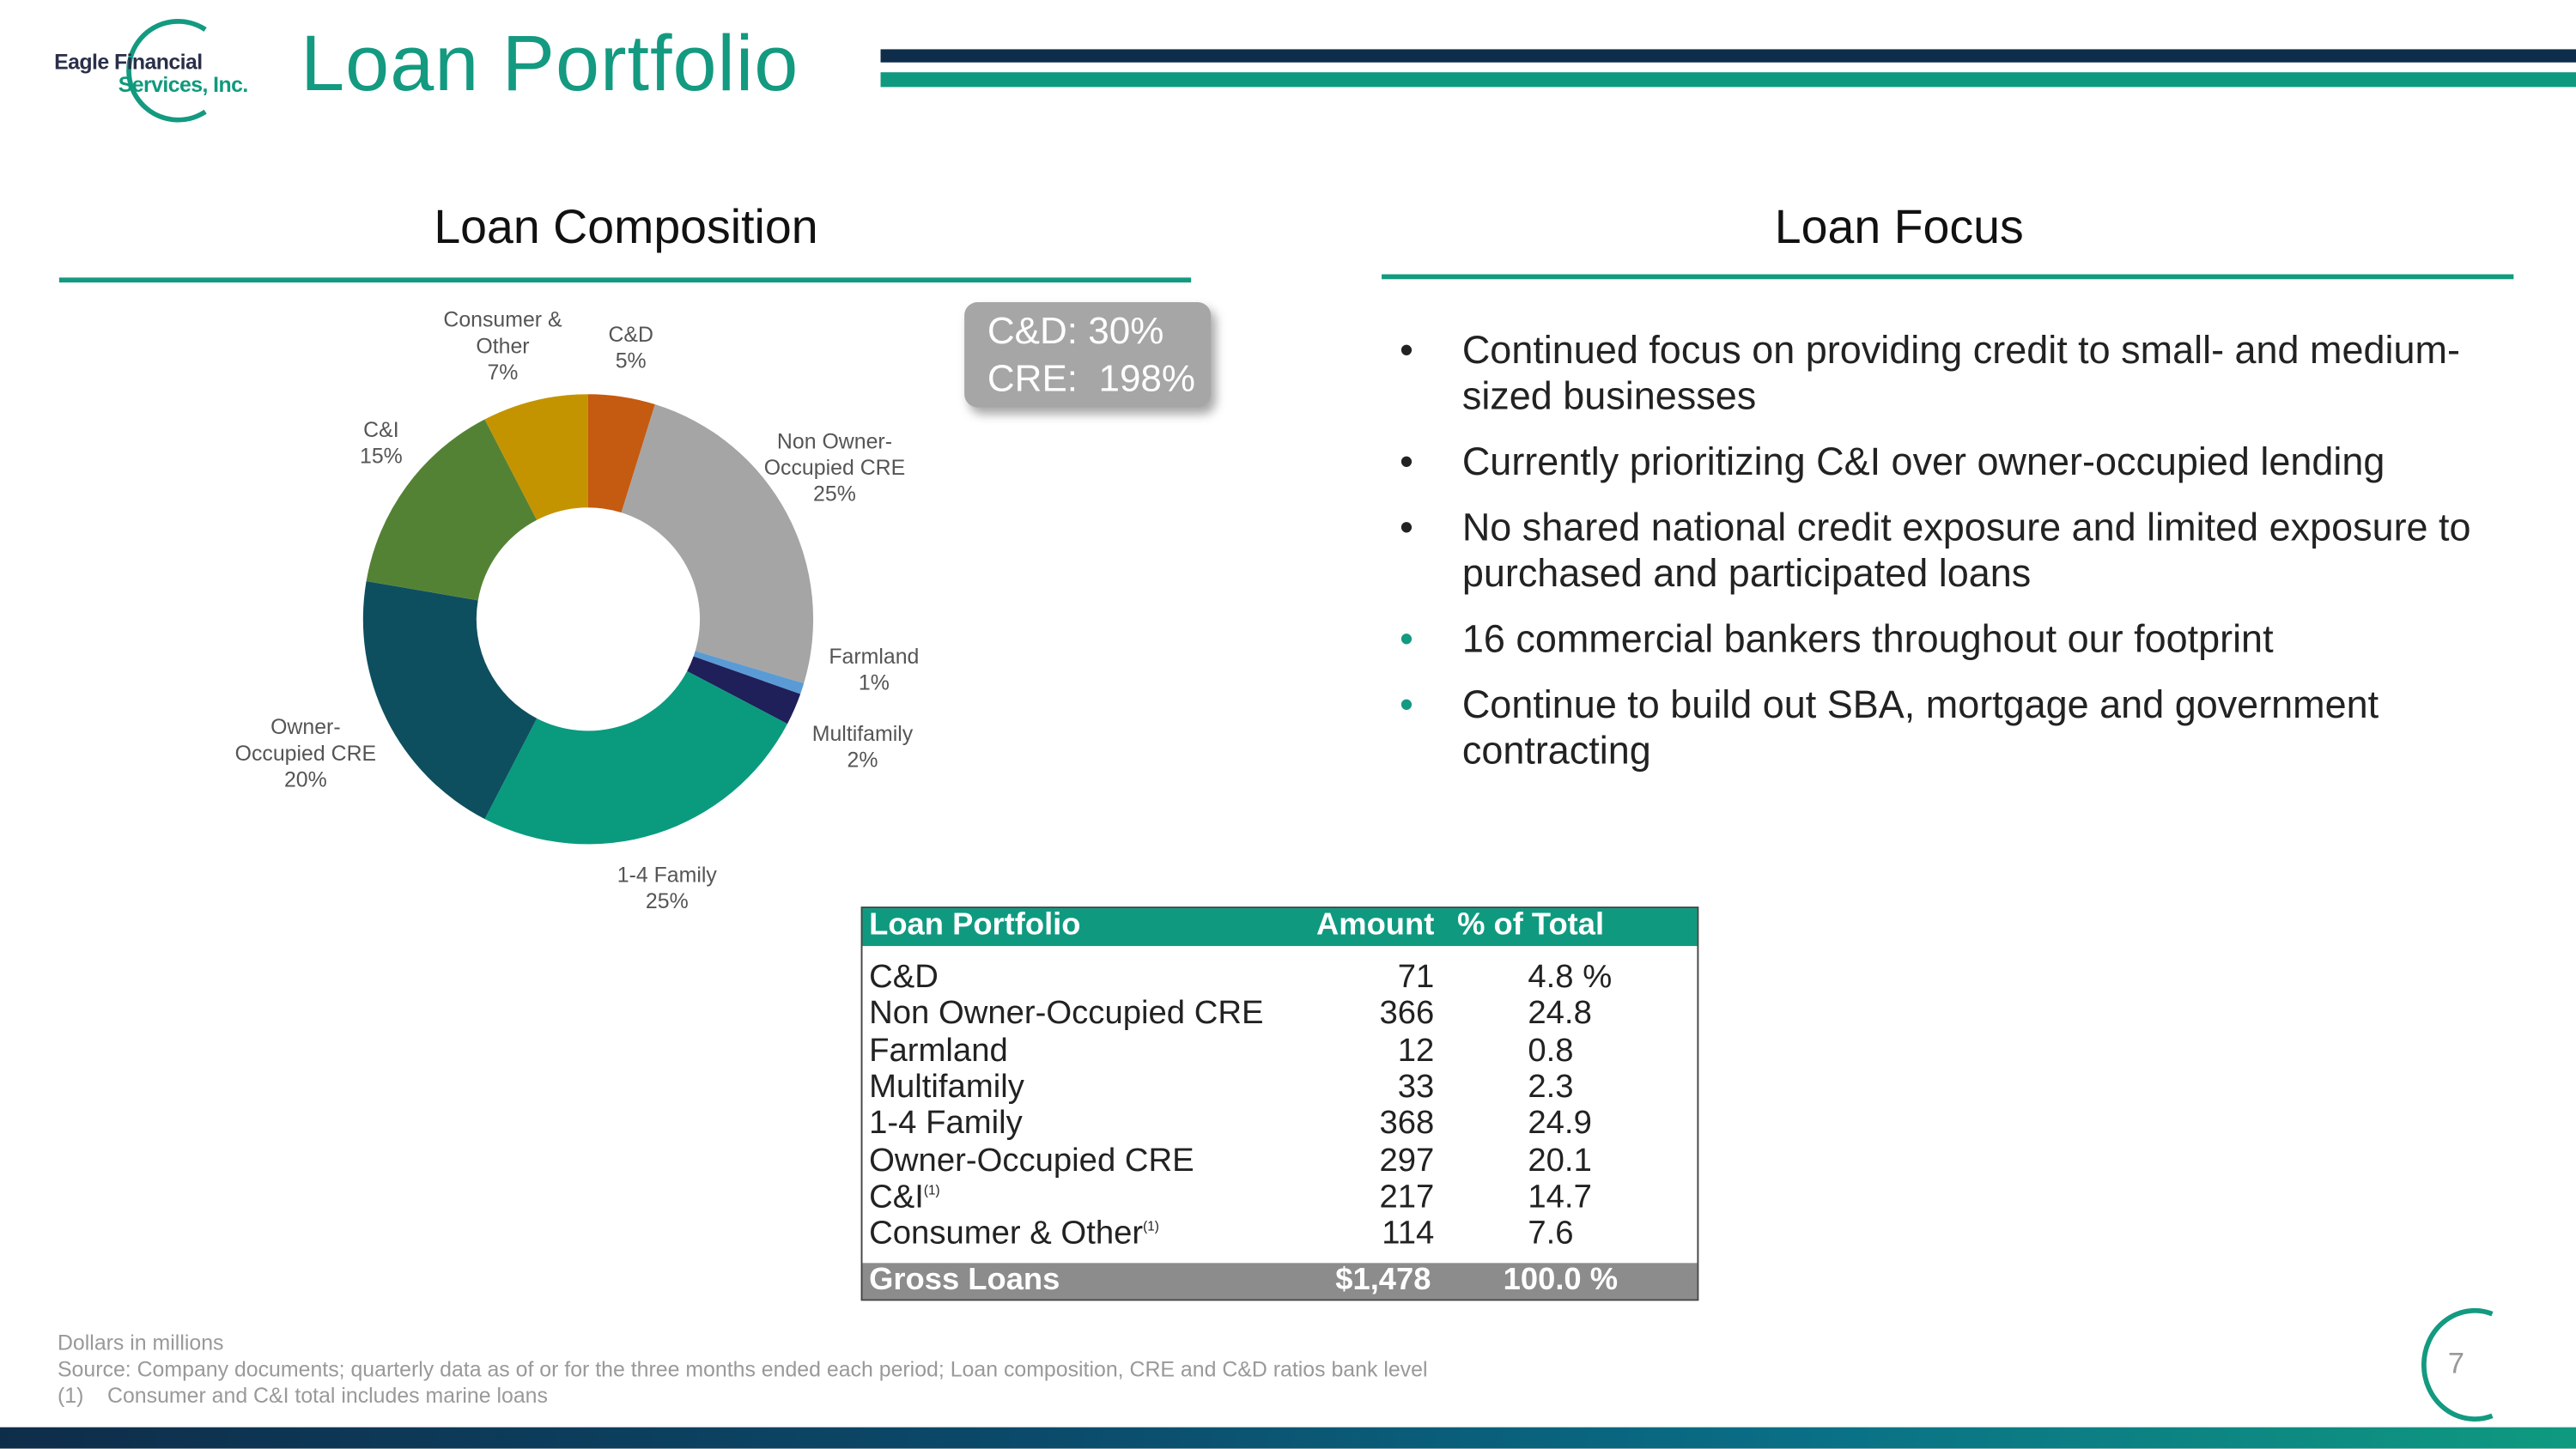 The width and height of the screenshot is (2576, 1449). I want to click on row-amount: 33, so click(1416, 1087).